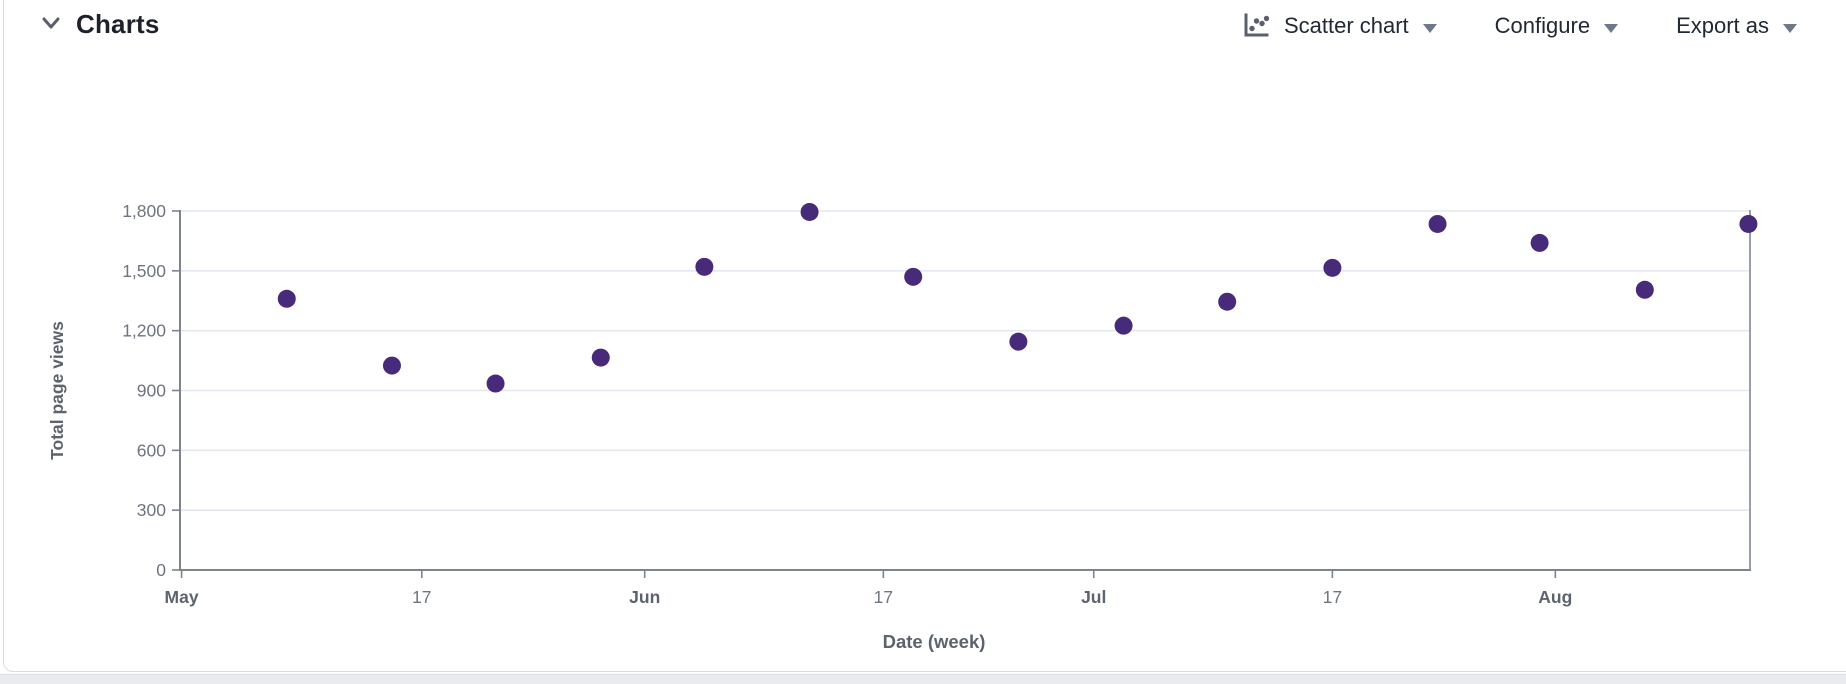  I want to click on widget-header-controls: Scatter chart Configure Export as, so click(1519, 25).